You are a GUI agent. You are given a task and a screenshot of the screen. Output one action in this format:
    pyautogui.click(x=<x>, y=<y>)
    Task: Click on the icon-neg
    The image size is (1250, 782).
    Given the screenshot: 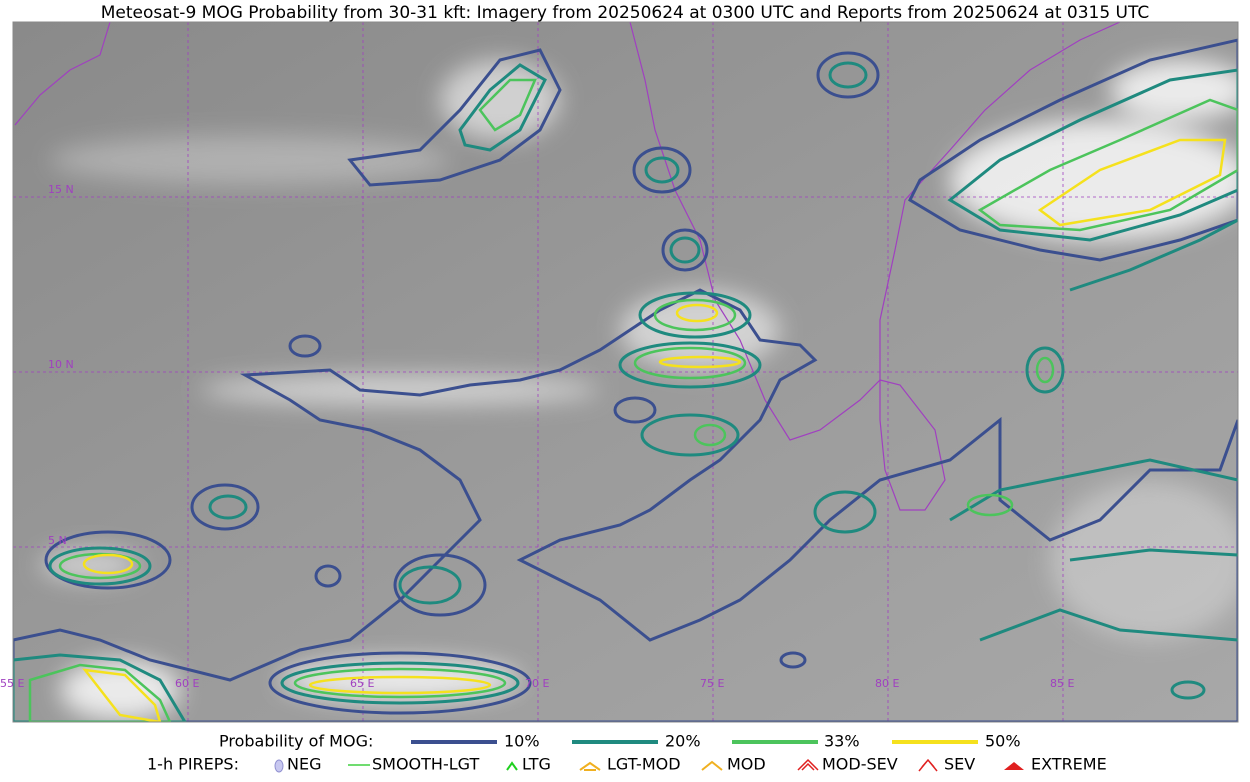 What is the action you would take?
    pyautogui.click(x=279, y=766)
    